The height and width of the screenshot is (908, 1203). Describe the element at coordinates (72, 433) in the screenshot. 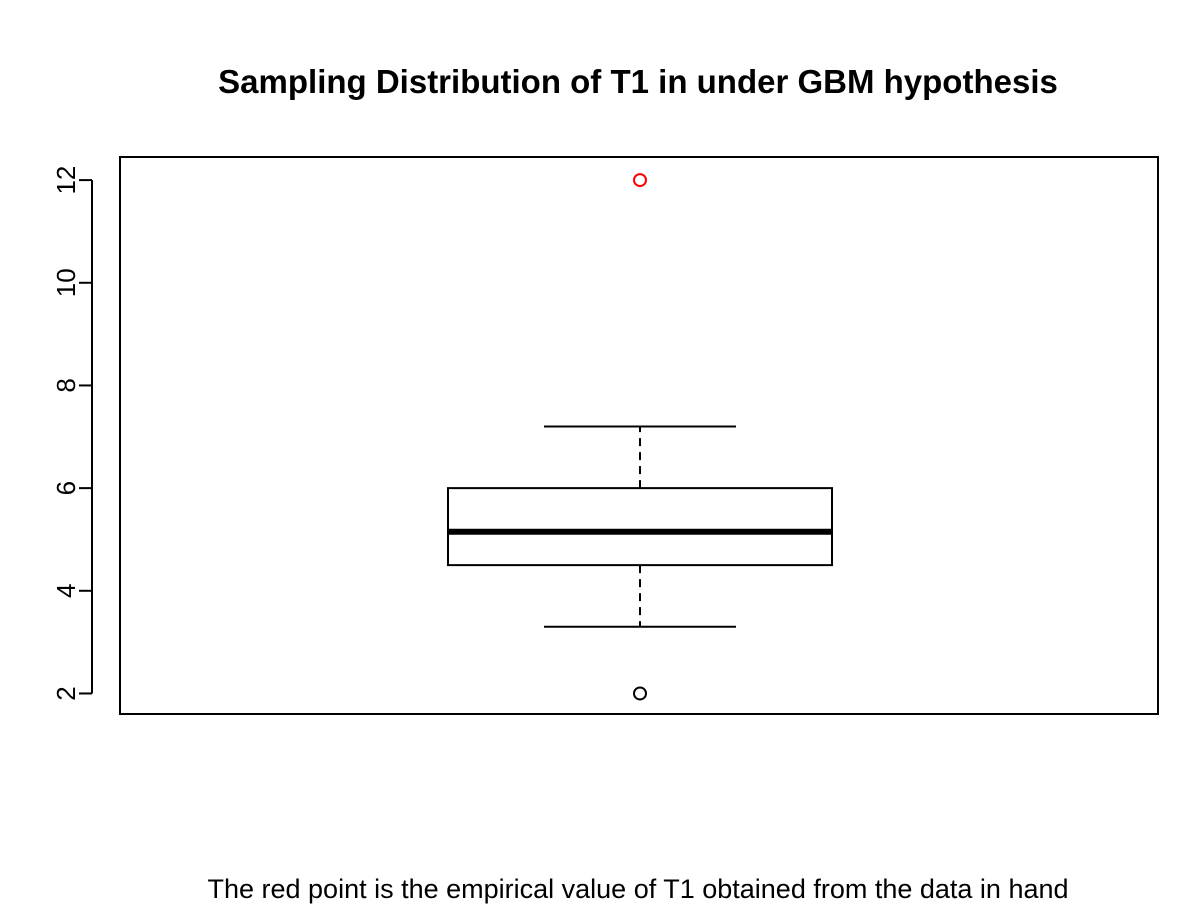

I see `y-axis: 2 4 6 8 10 12` at that location.